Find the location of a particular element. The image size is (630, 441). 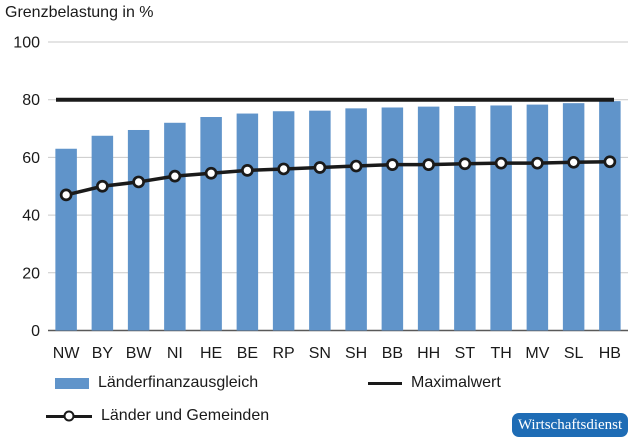

bar-HE is located at coordinates (211, 224).